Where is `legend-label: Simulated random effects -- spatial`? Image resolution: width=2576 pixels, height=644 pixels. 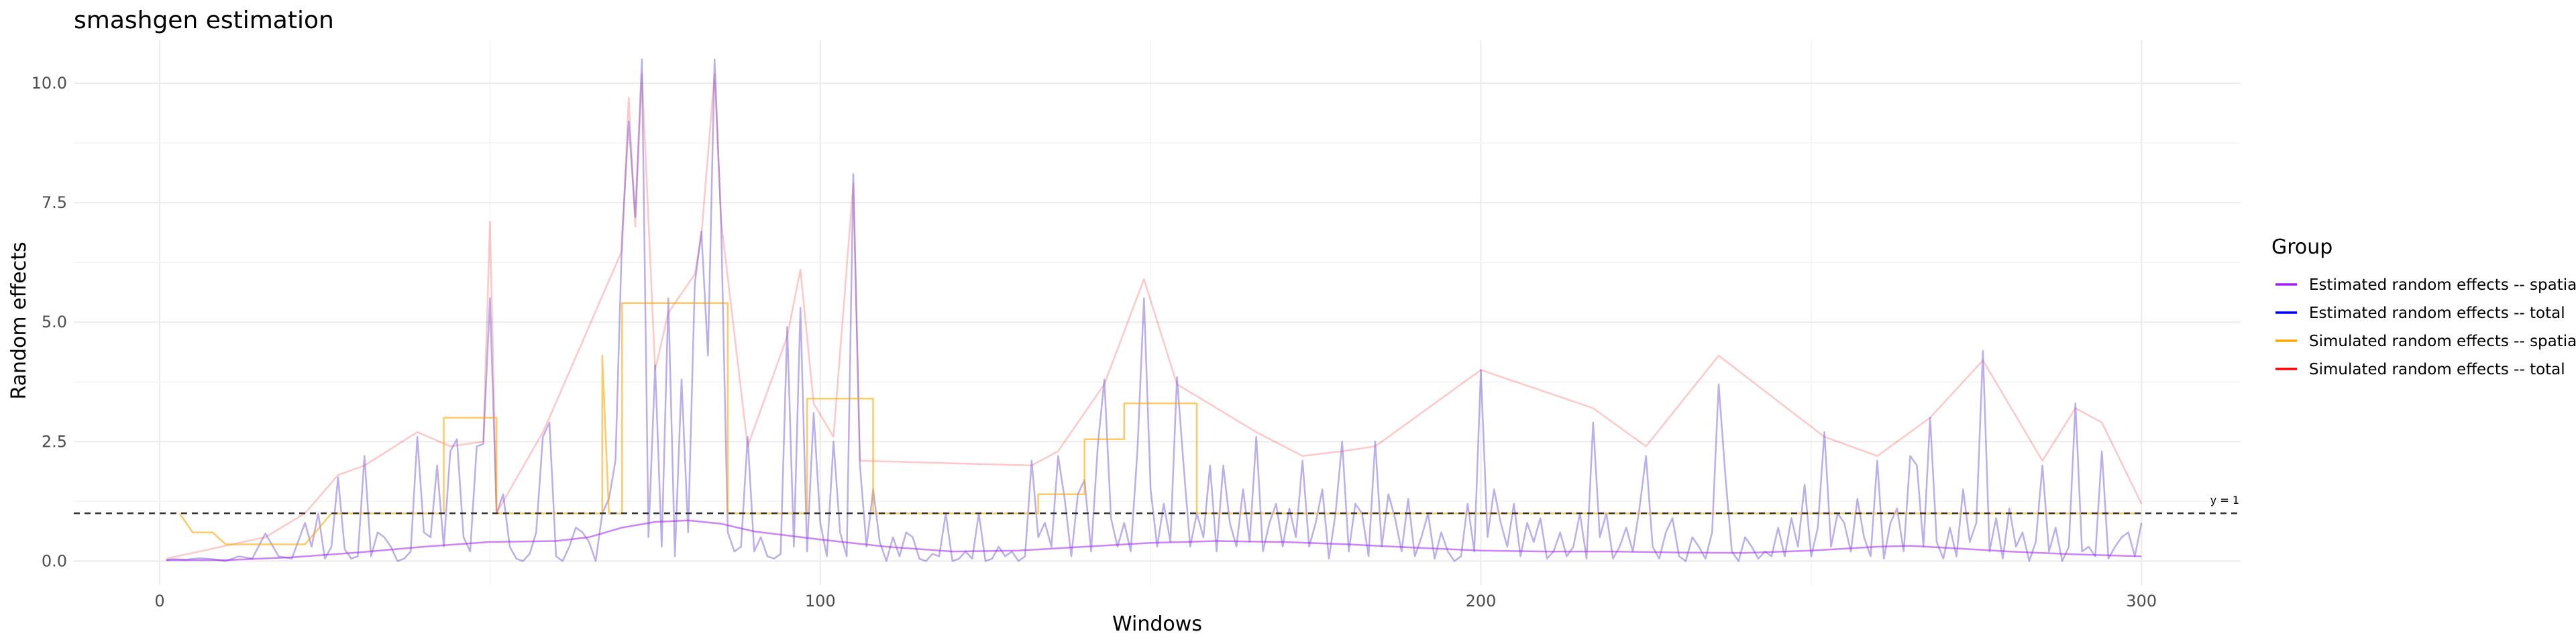 legend-label: Simulated random effects -- spatial is located at coordinates (2442, 341).